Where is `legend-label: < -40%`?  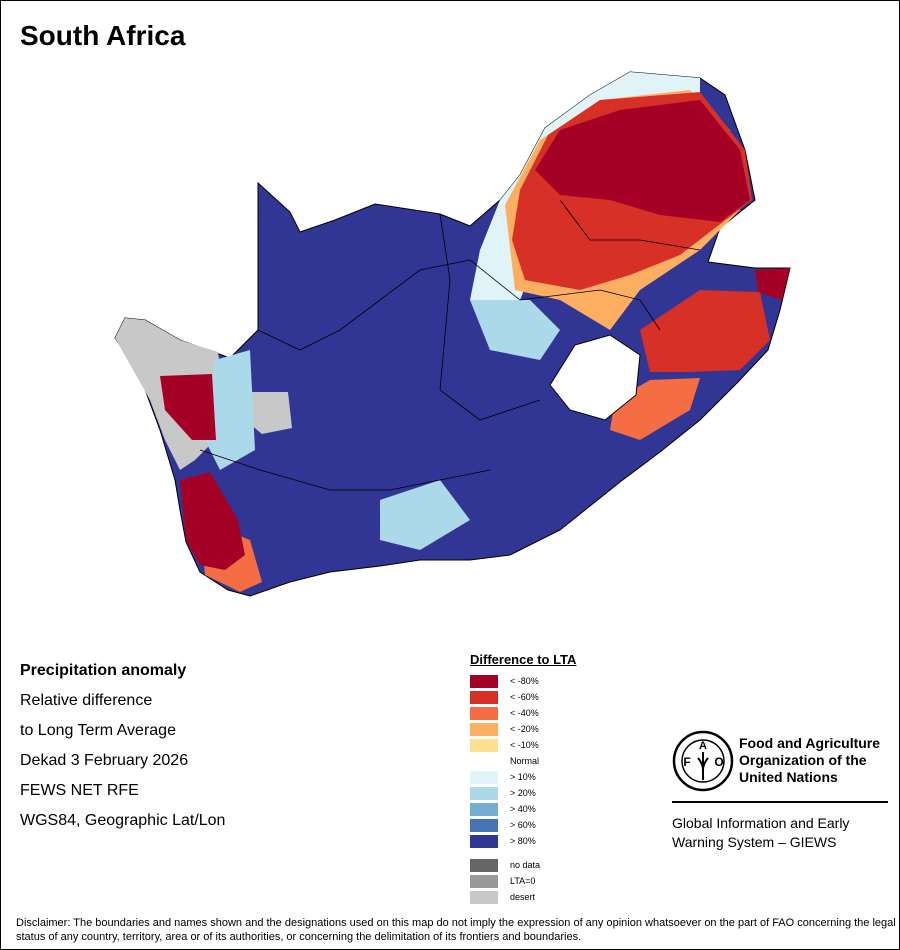
legend-label: < -40% is located at coordinates (524, 713).